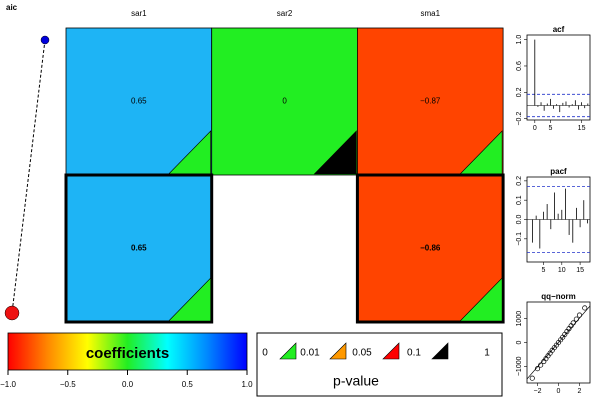  I want to click on pvalue-label: 0.01, so click(310, 353).